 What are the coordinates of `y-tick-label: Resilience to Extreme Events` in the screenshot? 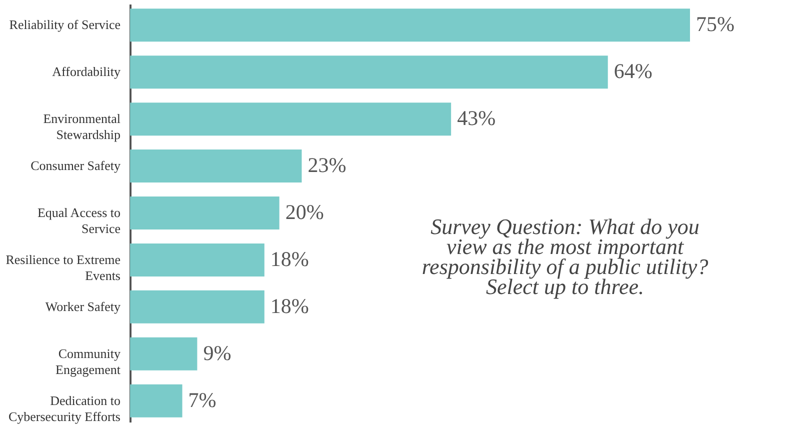 It's located at (63, 267).